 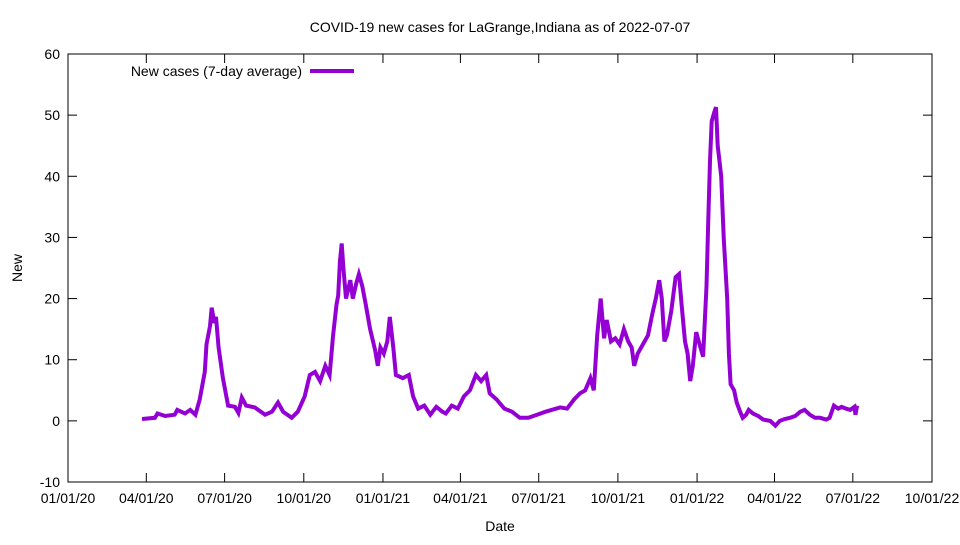 I want to click on legend: New cases (7-day average), so click(x=242, y=71).